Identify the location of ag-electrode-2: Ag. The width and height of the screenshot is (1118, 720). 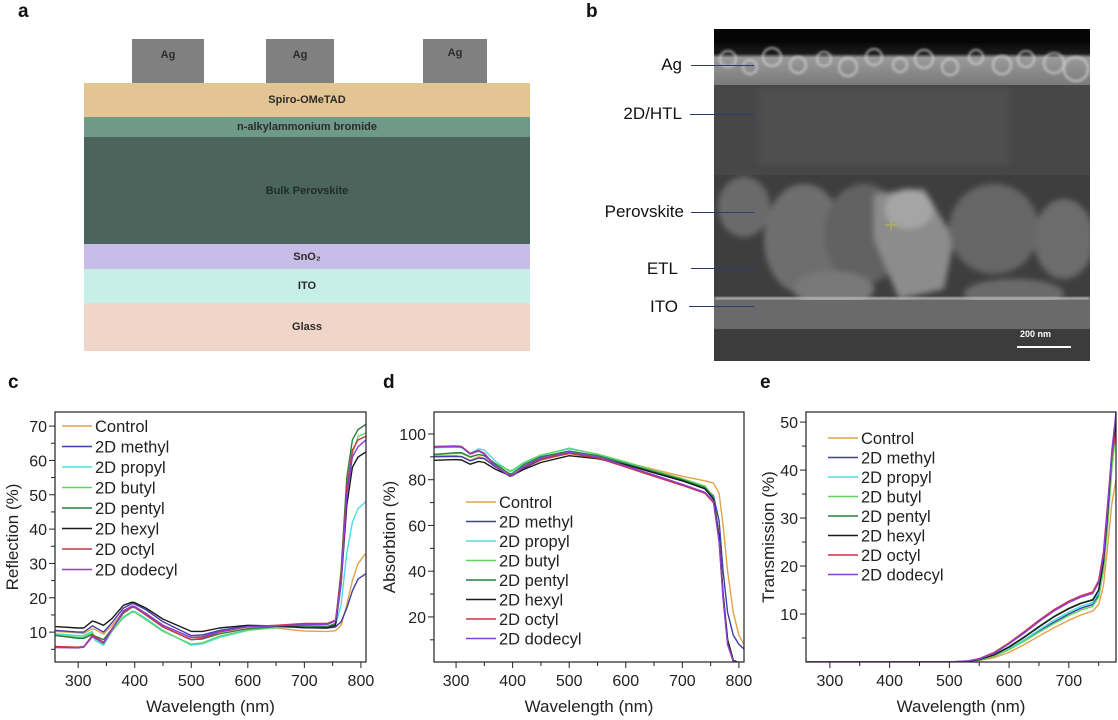
(300, 61).